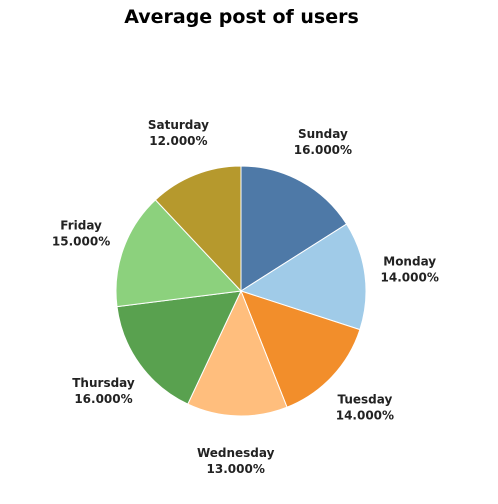 Image resolution: width=498 pixels, height=504 pixels. I want to click on pie-slice-friday, so click(179, 253).